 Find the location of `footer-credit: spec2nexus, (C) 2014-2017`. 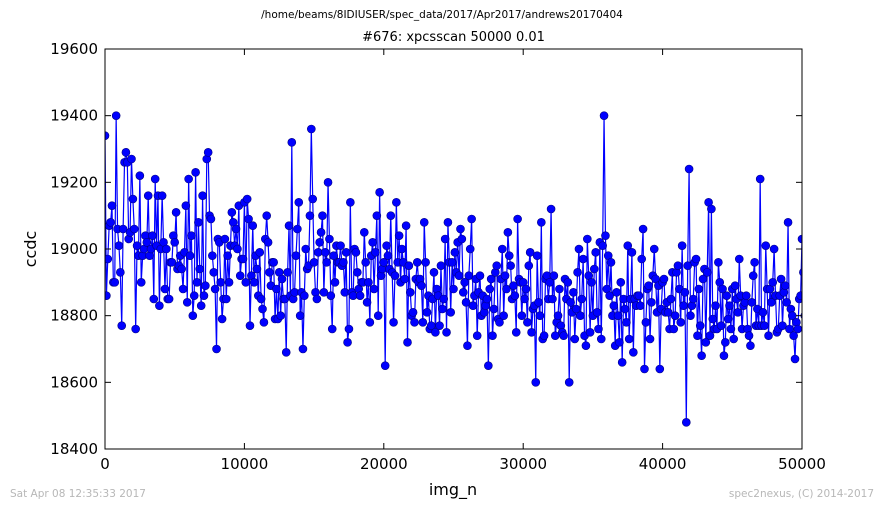

footer-credit: spec2nexus, (C) 2014-2017 is located at coordinates (801, 494).